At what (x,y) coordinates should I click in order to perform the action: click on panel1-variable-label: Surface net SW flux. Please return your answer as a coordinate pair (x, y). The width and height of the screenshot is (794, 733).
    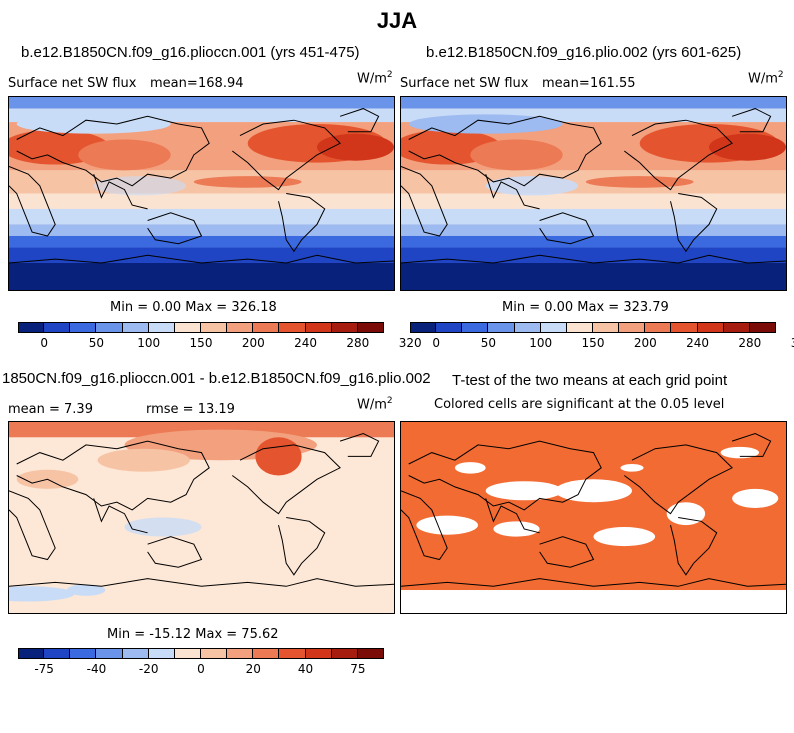
    Looking at the image, I should click on (72, 83).